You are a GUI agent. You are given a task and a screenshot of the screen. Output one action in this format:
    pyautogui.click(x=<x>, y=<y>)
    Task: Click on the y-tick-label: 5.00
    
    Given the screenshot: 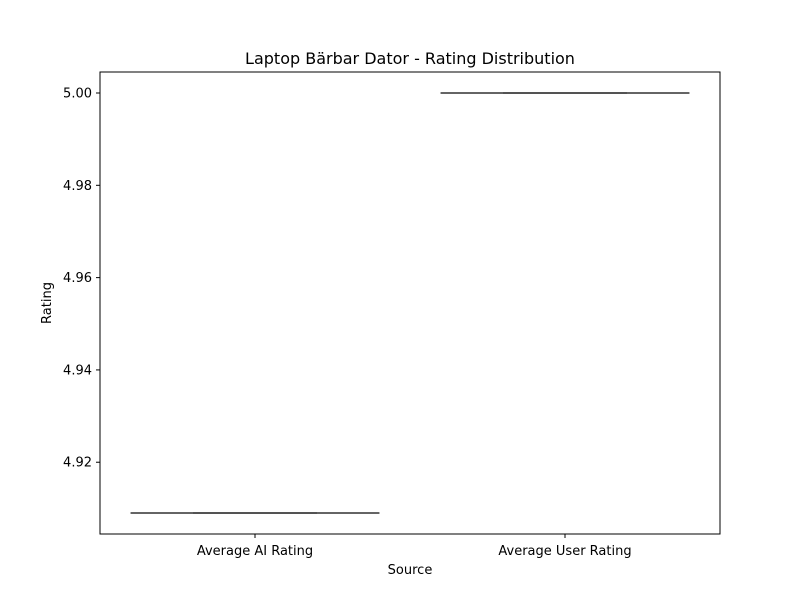 What is the action you would take?
    pyautogui.click(x=77, y=94)
    